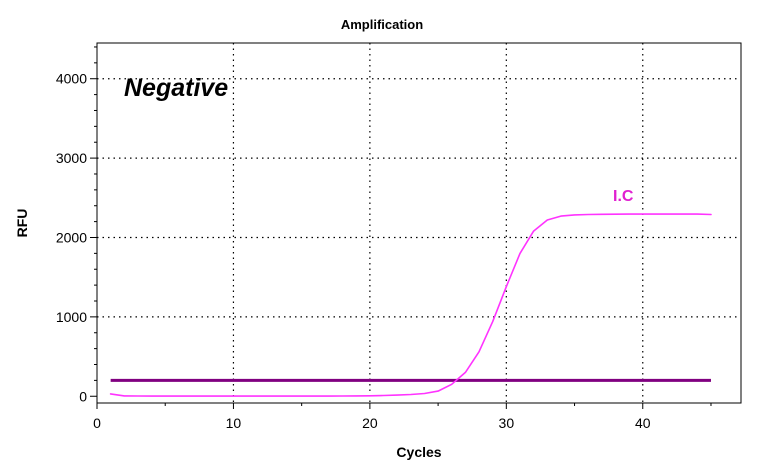 This screenshot has width=764, height=476. Describe the element at coordinates (71, 317) in the screenshot. I see `y-tick-label: 1000` at that location.